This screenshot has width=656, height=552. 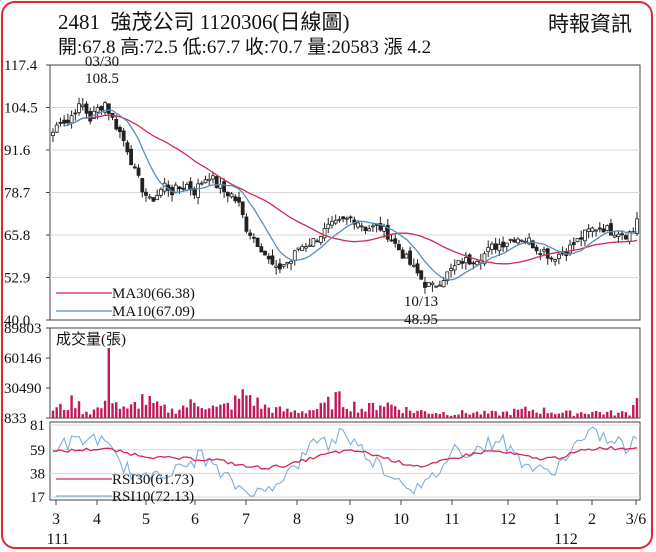 What do you see at coordinates (21, 109) in the screenshot?
I see `price-tick-label: 104.5` at bounding box center [21, 109].